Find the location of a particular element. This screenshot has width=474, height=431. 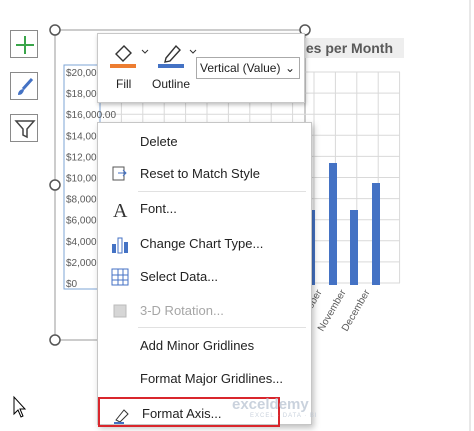

menu-label: Add Minor Gridlines is located at coordinates (197, 345).